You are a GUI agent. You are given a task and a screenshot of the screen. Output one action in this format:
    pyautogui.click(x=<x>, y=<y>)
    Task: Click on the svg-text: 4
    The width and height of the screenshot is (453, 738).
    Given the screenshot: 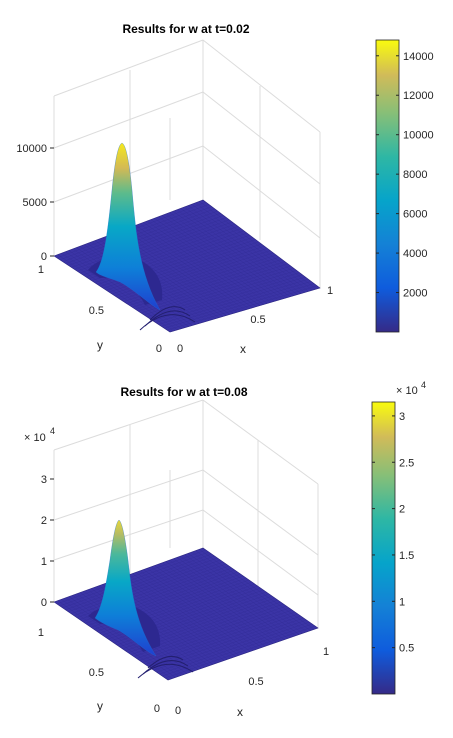 What is the action you would take?
    pyautogui.click(x=52, y=431)
    